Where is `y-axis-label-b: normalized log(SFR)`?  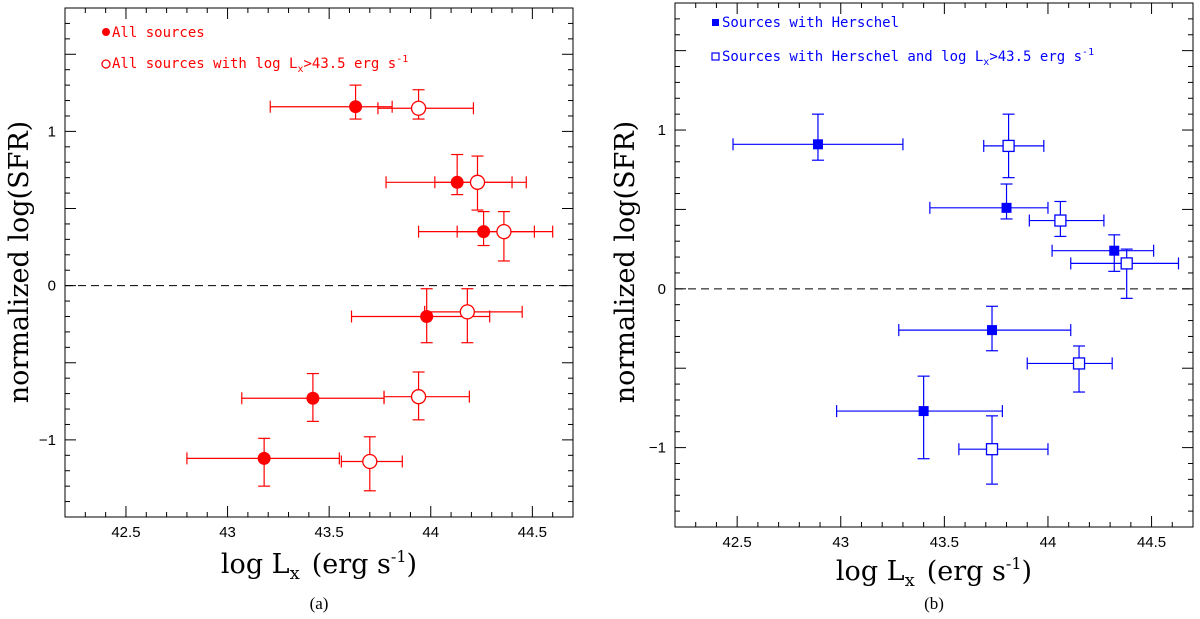 y-axis-label-b: normalized log(SFR) is located at coordinates (625, 262).